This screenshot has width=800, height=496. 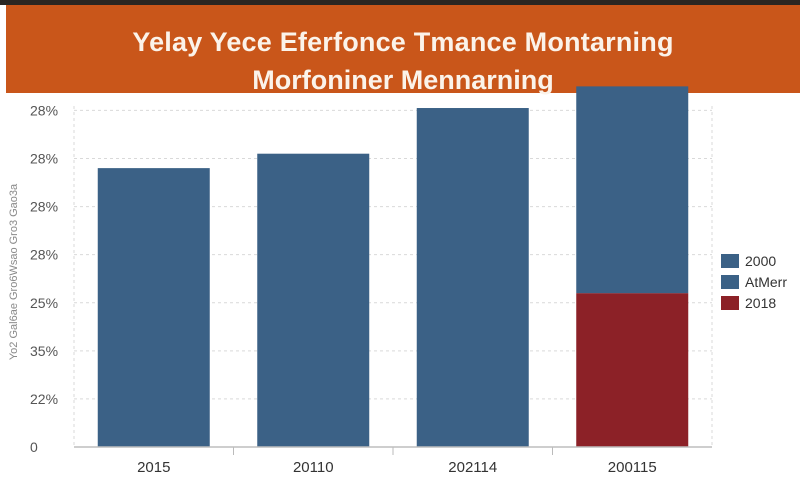 What do you see at coordinates (400, 2) in the screenshot?
I see `window-top-edge` at bounding box center [400, 2].